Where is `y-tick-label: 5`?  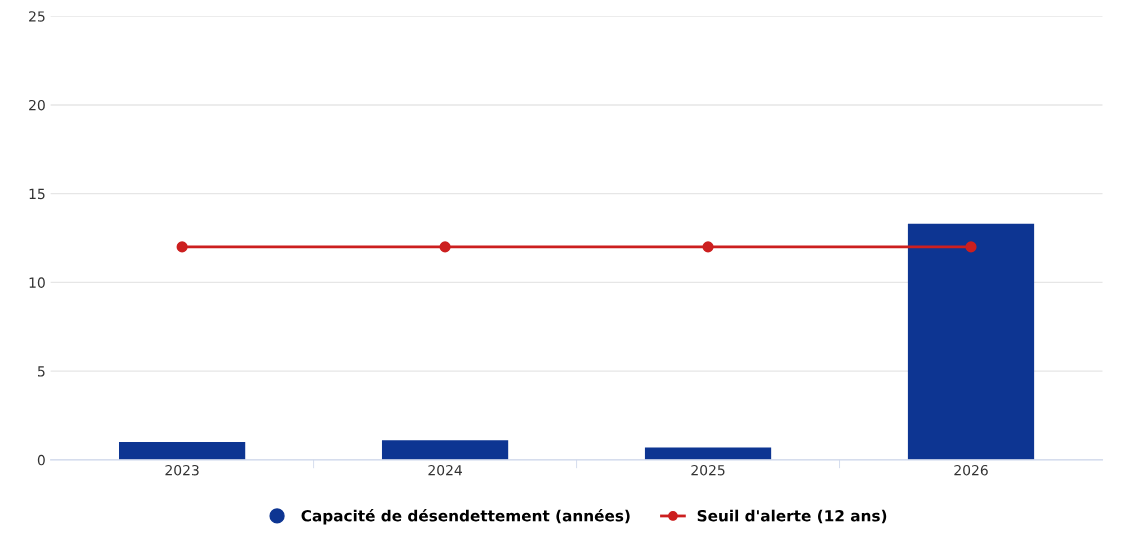
y-tick-label: 5 is located at coordinates (41, 371).